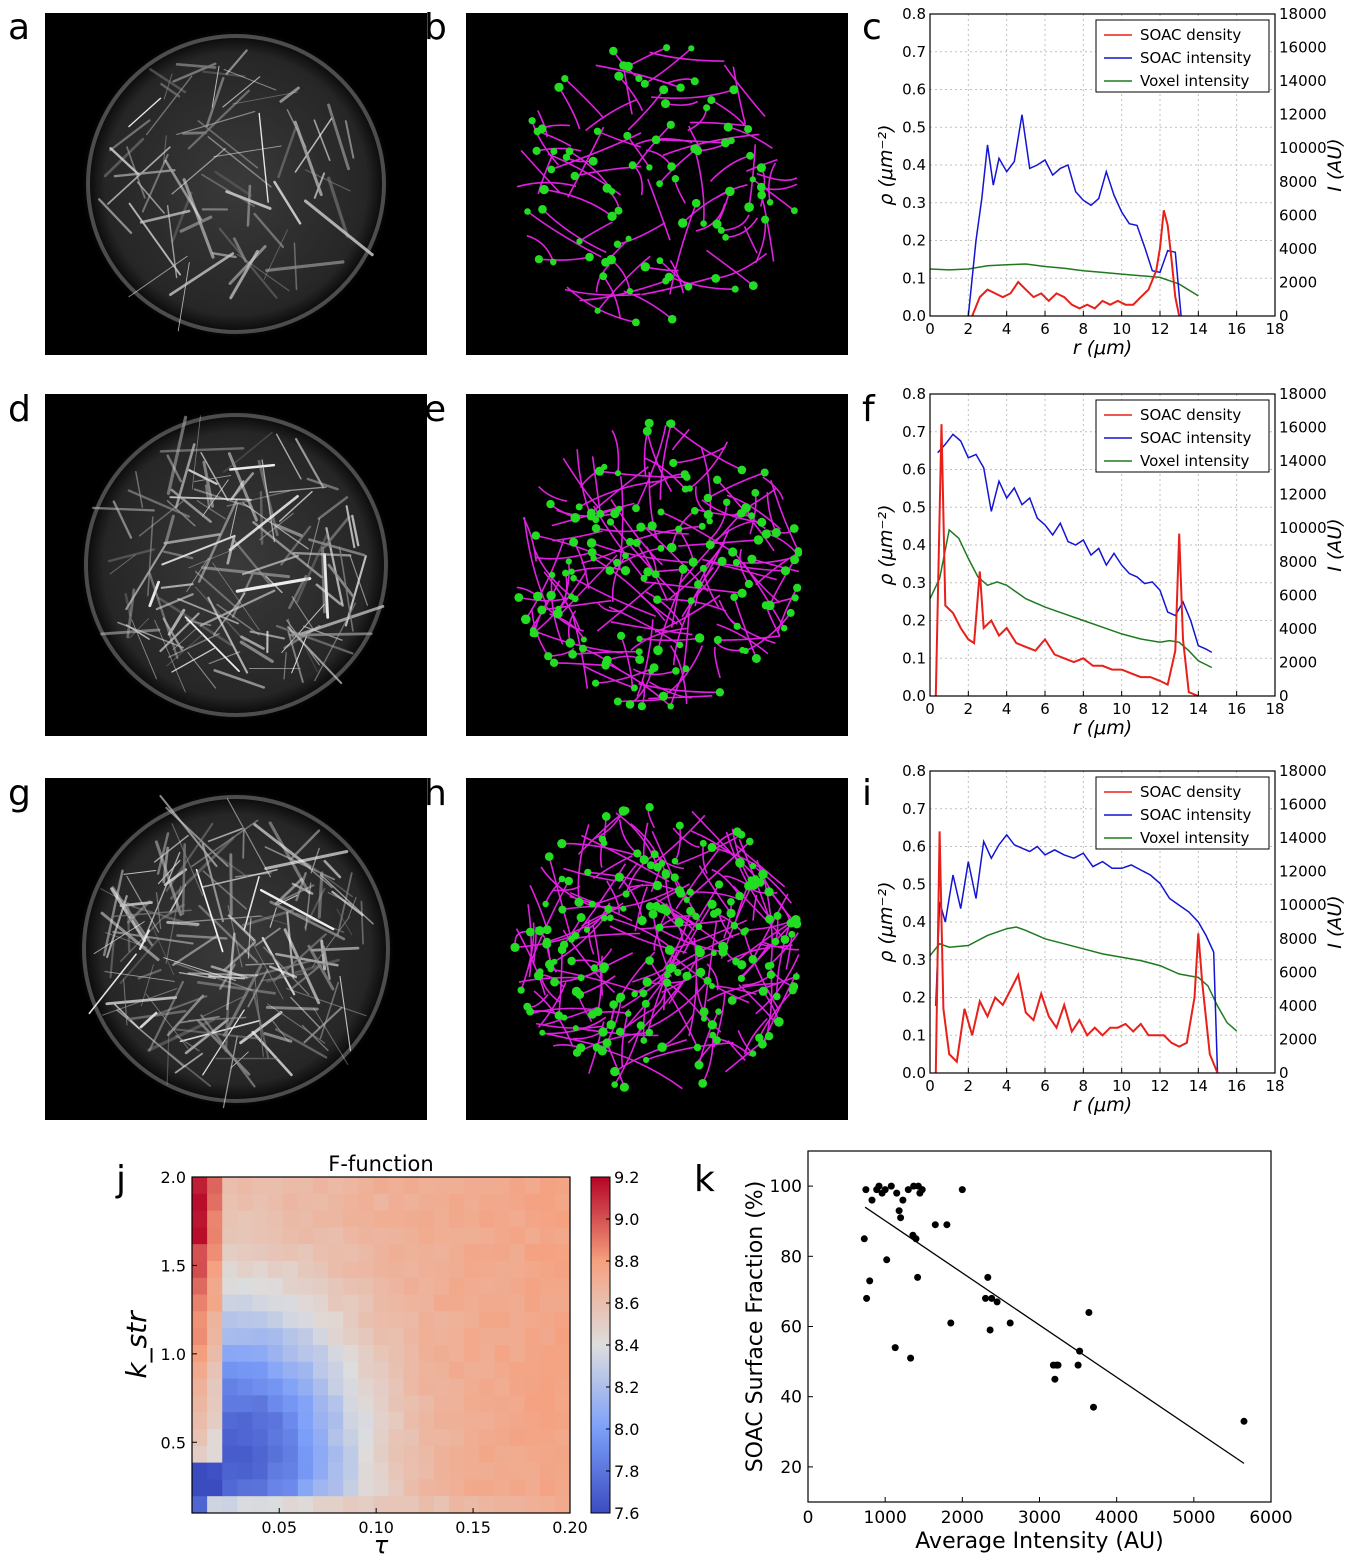 This screenshot has width=1367, height=1554. What do you see at coordinates (1303, 428) in the screenshot?
I see `y-right-tick-label: 16000` at bounding box center [1303, 428].